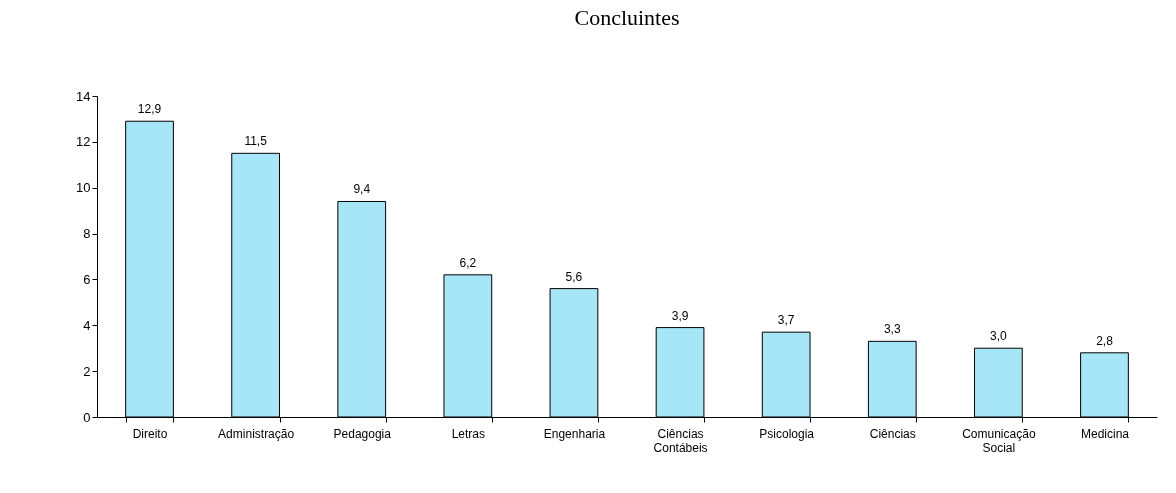  What do you see at coordinates (468, 262) in the screenshot?
I see `data-label: 6,2` at bounding box center [468, 262].